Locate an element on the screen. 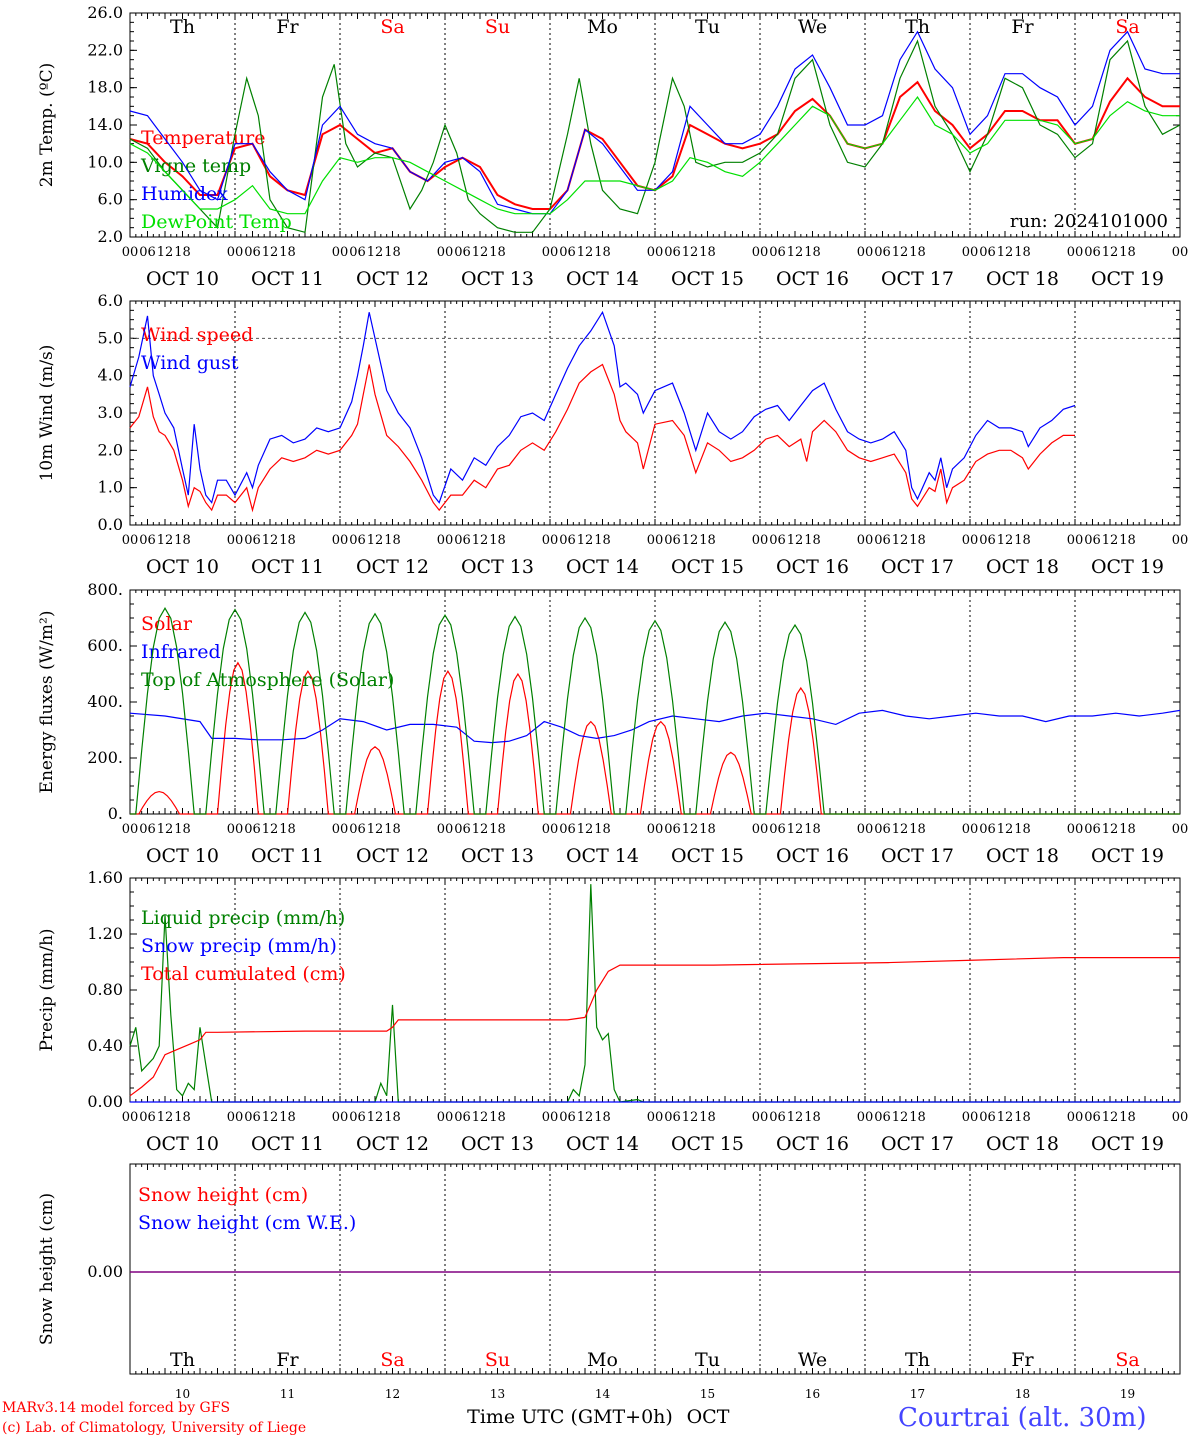 The height and width of the screenshot is (1444, 1194). weekday-label: Mo is located at coordinates (602, 27).